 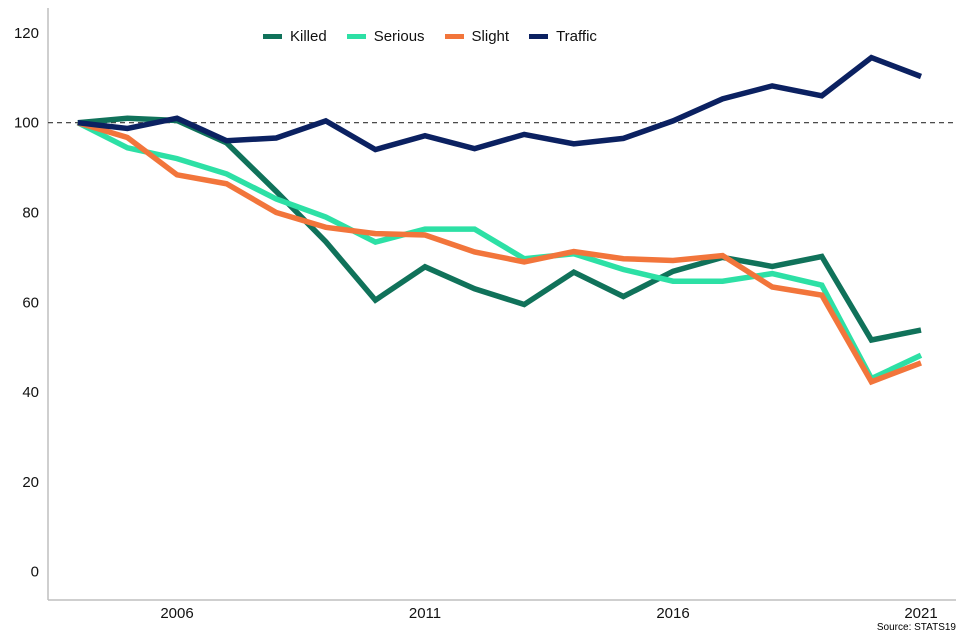 What do you see at coordinates (916, 627) in the screenshot?
I see `source-note: Source: STATS19` at bounding box center [916, 627].